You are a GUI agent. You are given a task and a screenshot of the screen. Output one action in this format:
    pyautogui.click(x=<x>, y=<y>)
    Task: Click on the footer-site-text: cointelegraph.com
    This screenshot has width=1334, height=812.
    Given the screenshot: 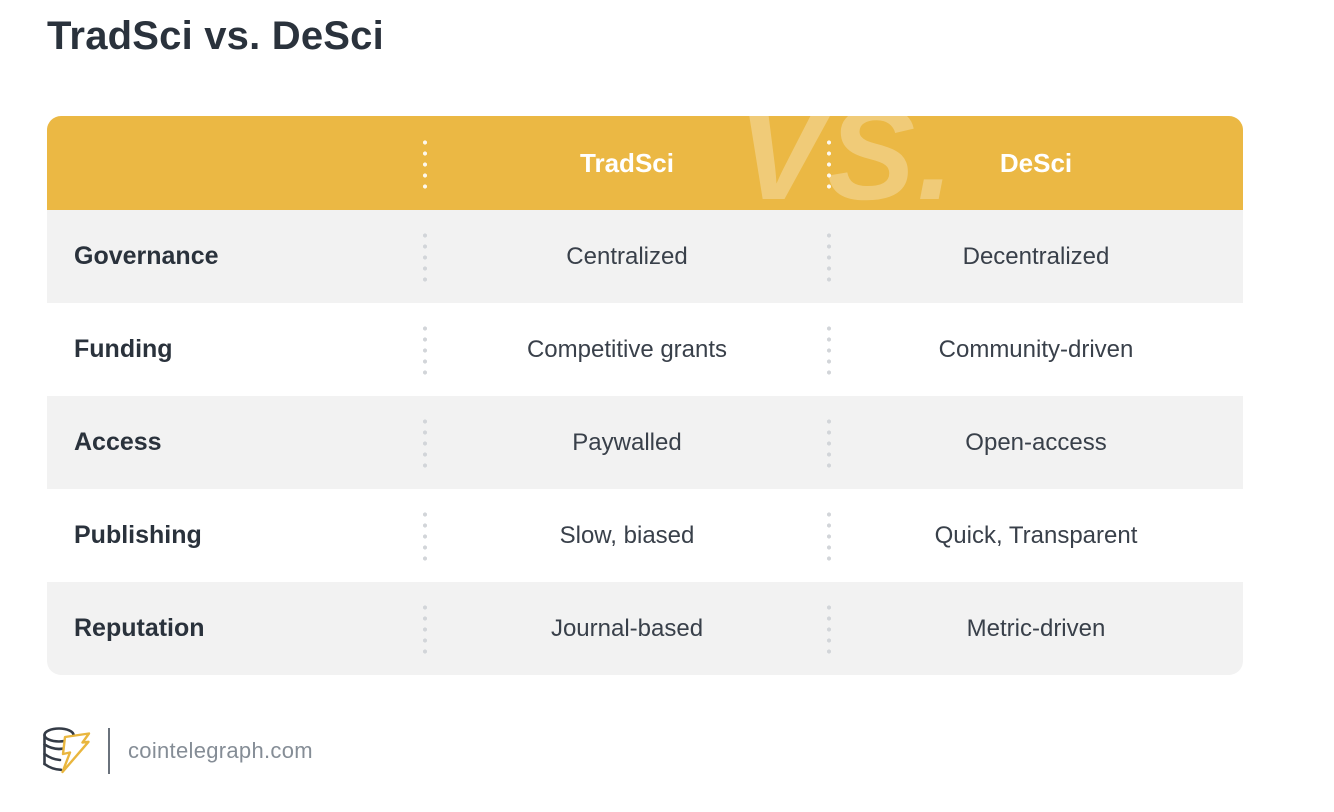 What is the action you would take?
    pyautogui.click(x=220, y=750)
    